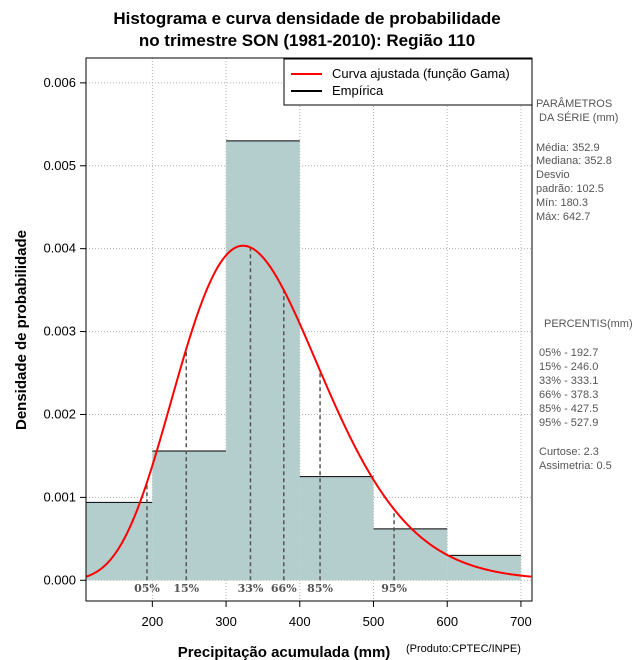 Image resolution: width=640 pixels, height=660 pixels. I want to click on x-tick-label: 600, so click(447, 621).